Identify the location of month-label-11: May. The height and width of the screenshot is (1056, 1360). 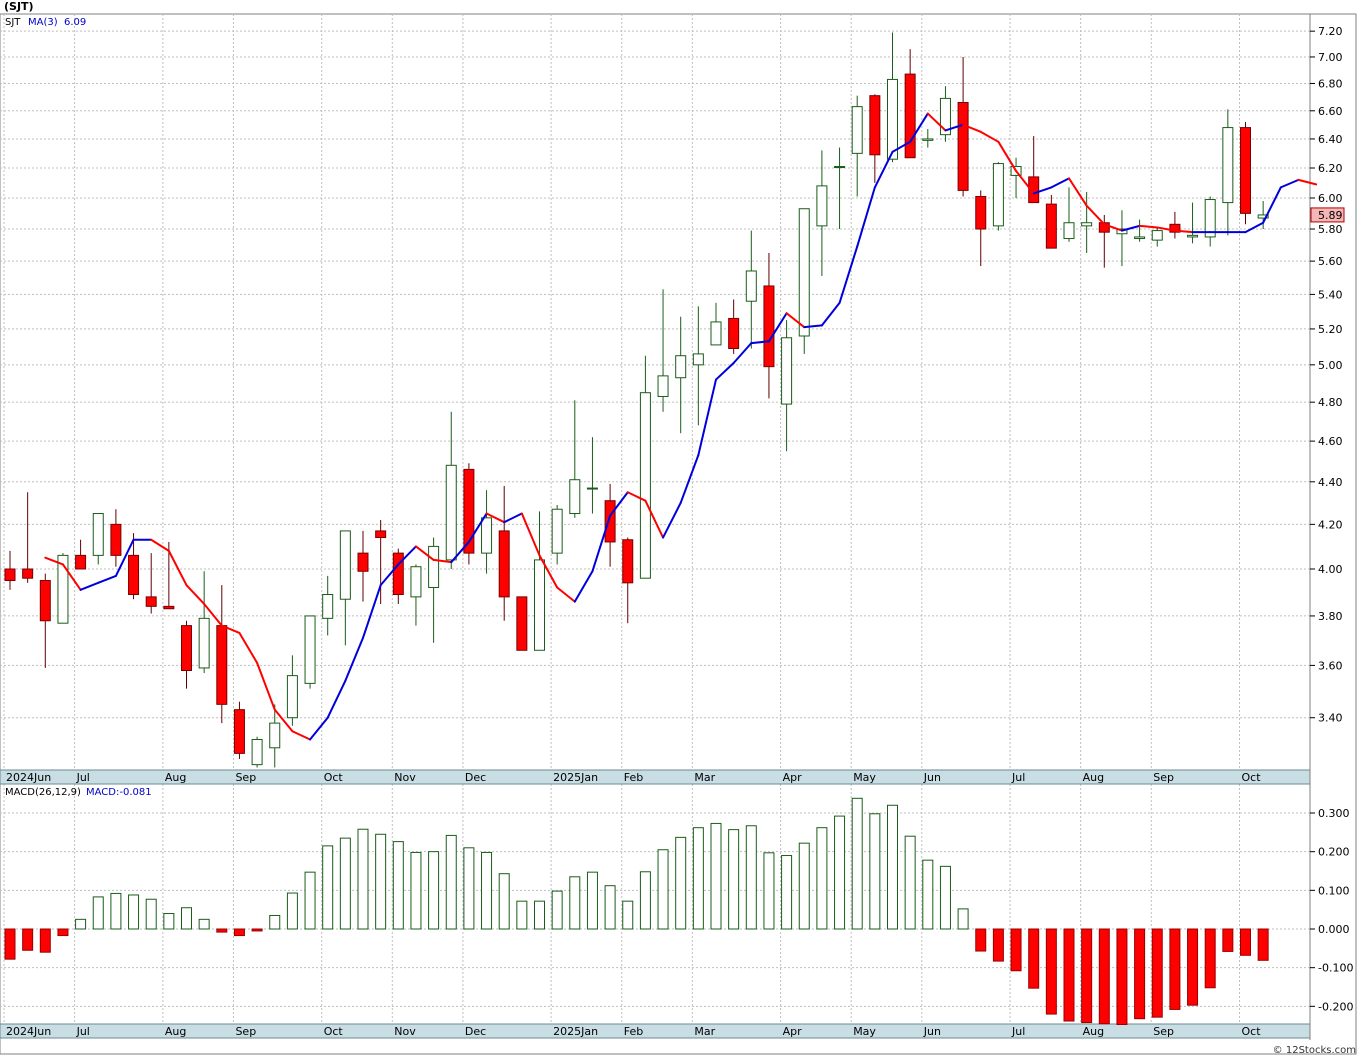
(864, 777).